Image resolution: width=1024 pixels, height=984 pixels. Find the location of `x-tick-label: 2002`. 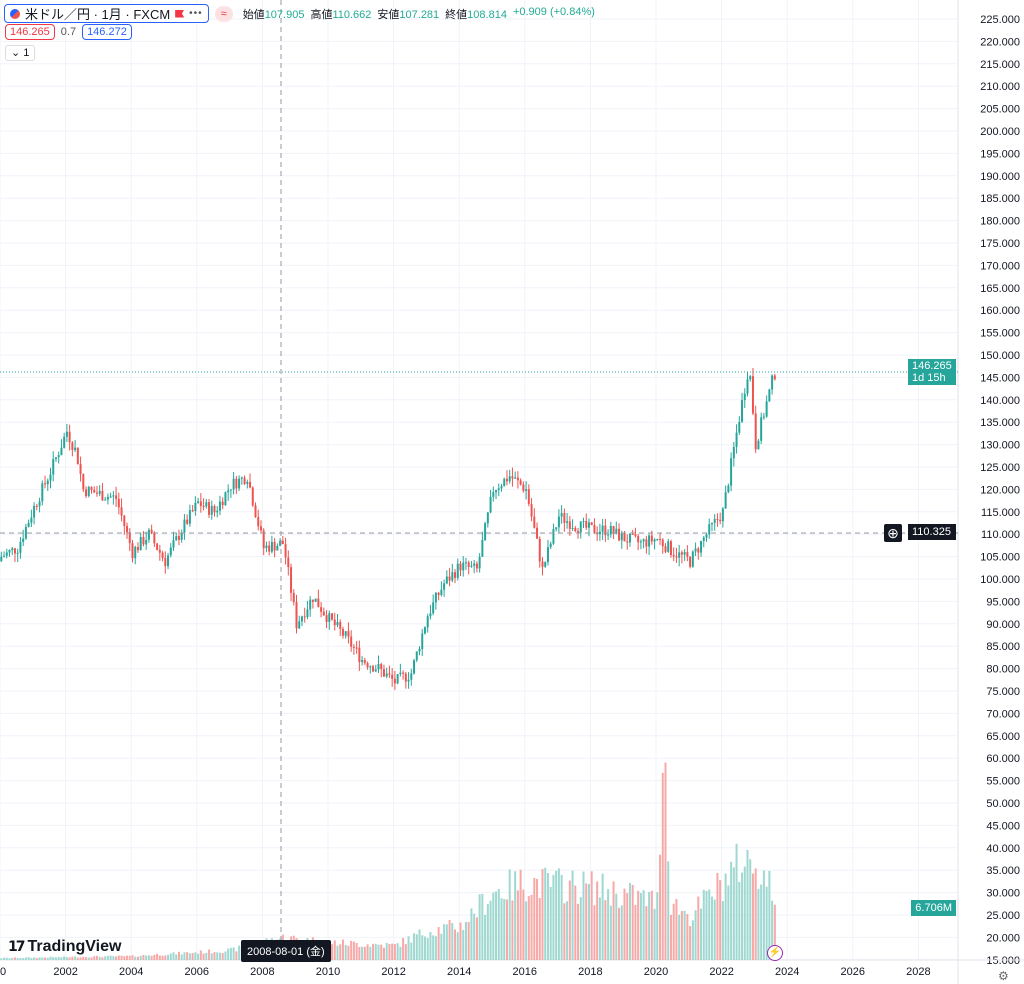

x-tick-label: 2002 is located at coordinates (65, 972).